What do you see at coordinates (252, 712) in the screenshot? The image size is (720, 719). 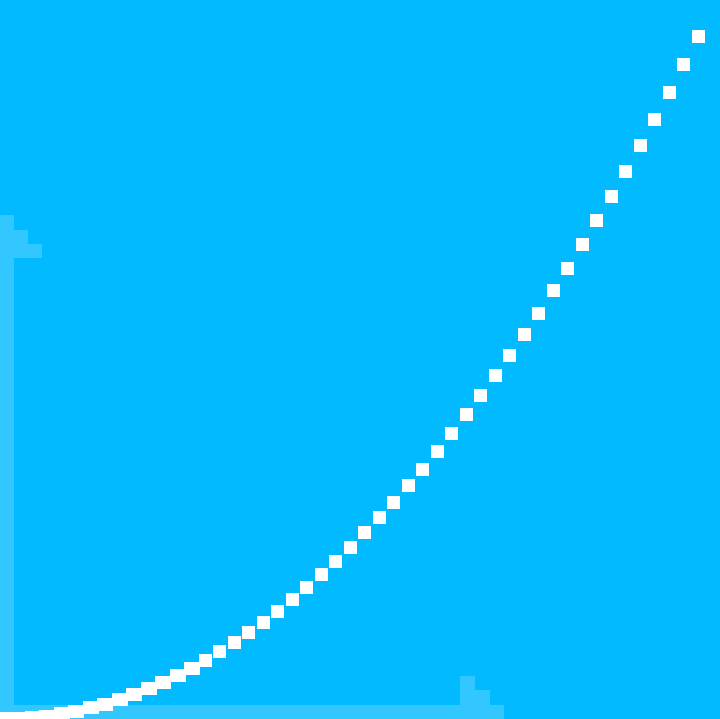 I see `horizontal-axis` at bounding box center [252, 712].